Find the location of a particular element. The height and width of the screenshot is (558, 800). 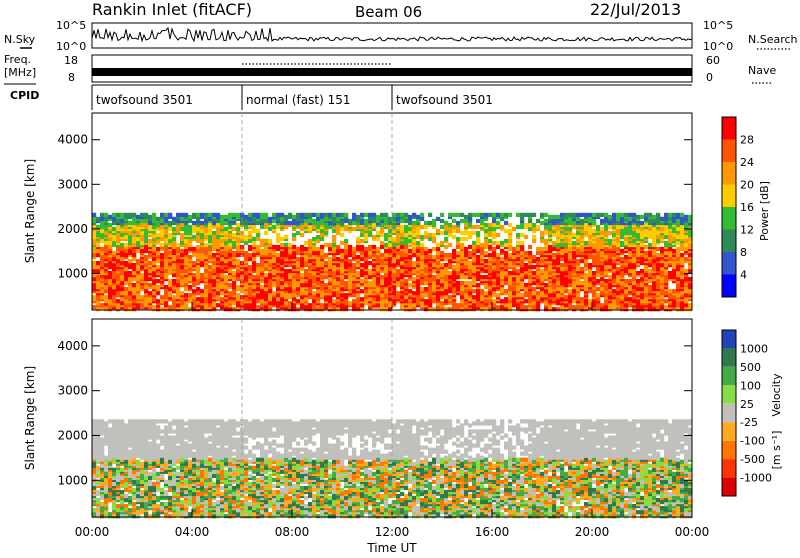

beam-title: Beam 06 is located at coordinates (388, 12).